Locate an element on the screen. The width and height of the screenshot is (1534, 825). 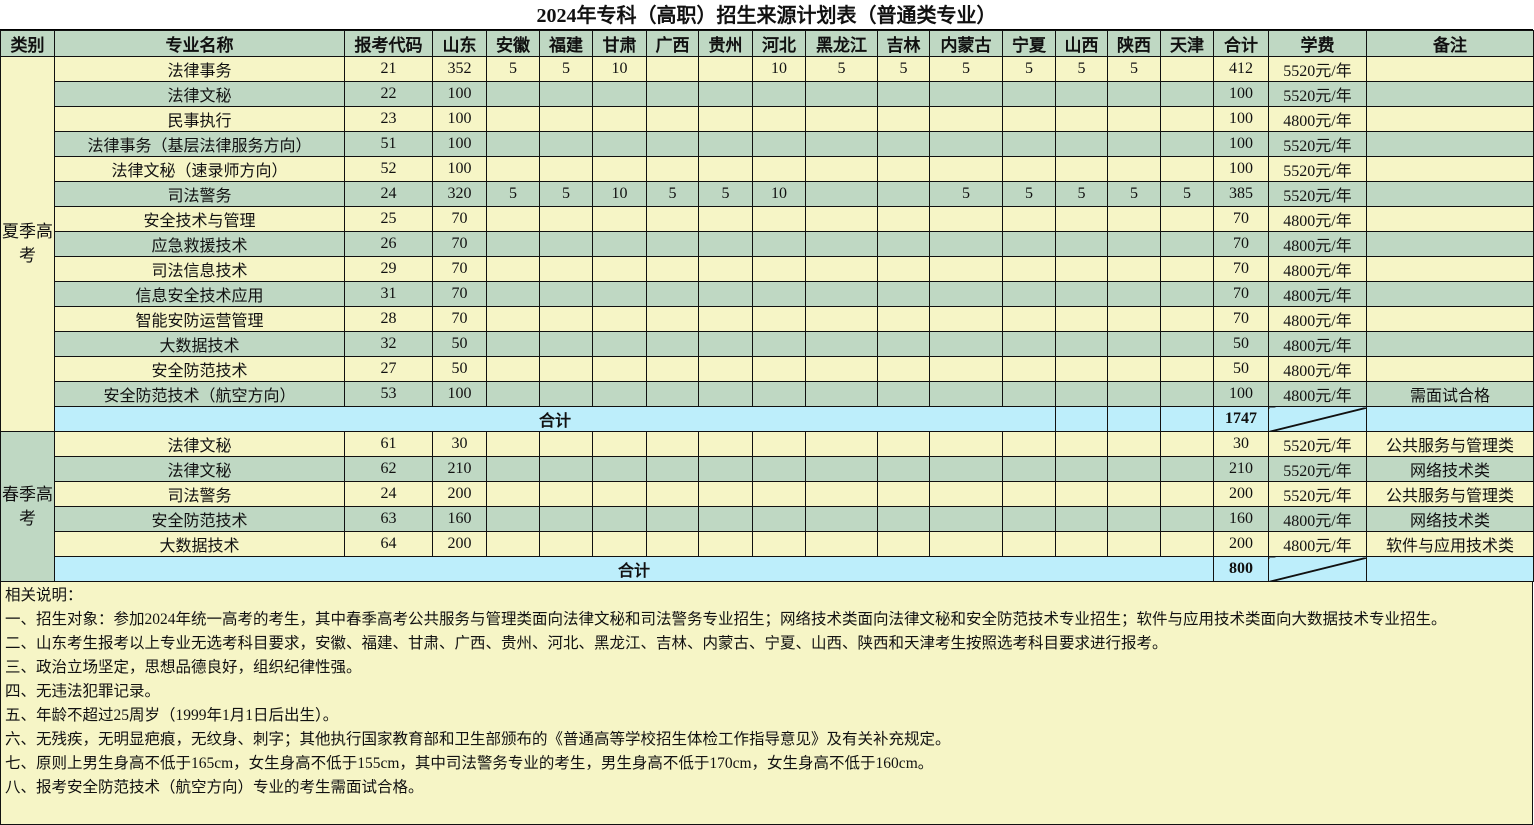
cell: 网络技术类 is located at coordinates (1450, 469).